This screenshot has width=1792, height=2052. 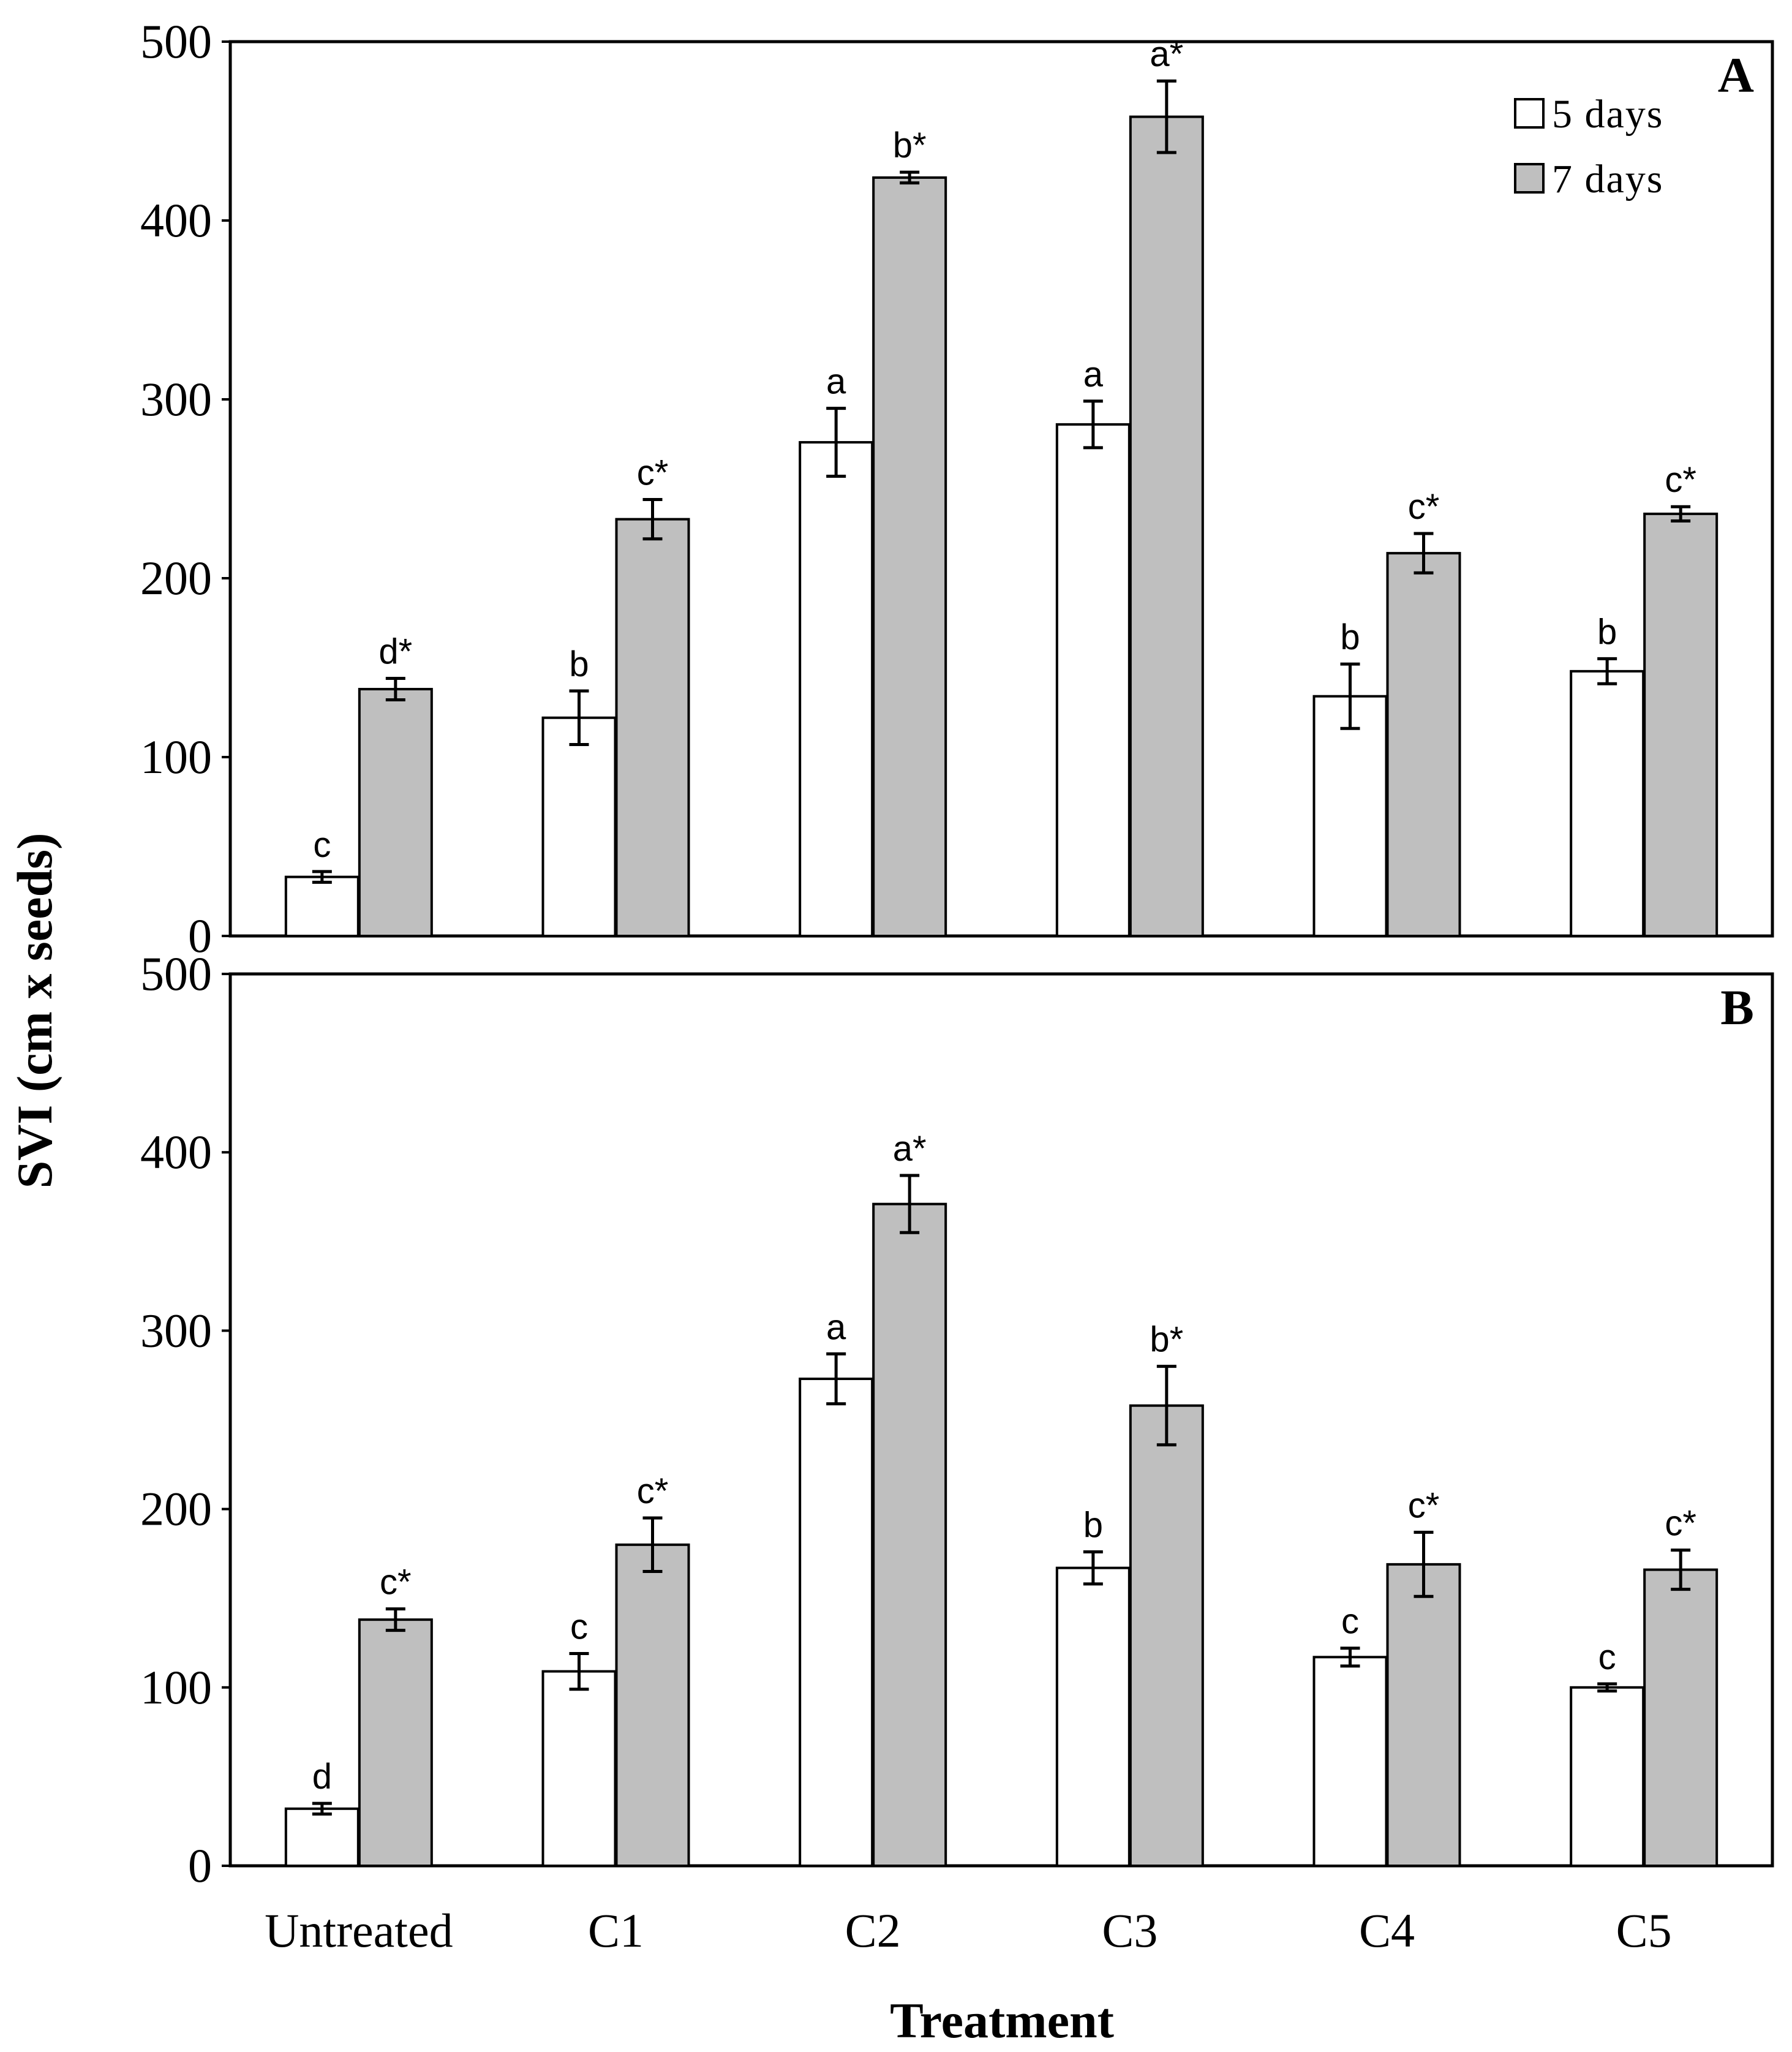 What do you see at coordinates (1737, 1007) in the screenshot?
I see `panel-label: B` at bounding box center [1737, 1007].